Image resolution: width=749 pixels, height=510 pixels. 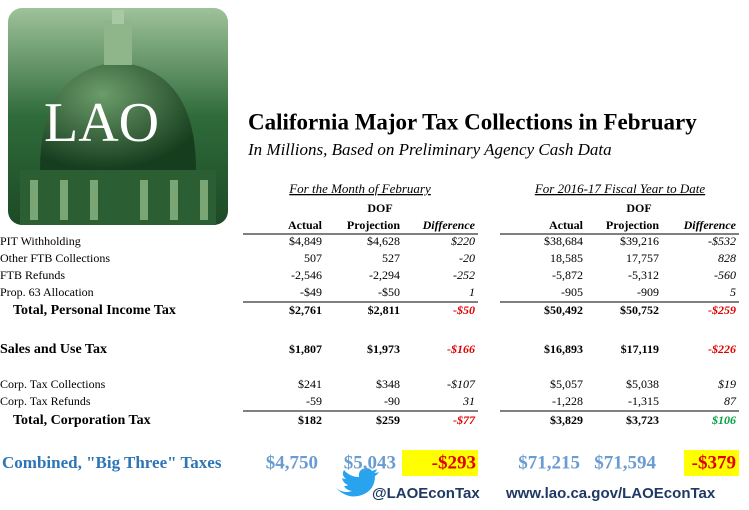 I want to click on row-label: Other FTB Collections, so click(x=55, y=258).